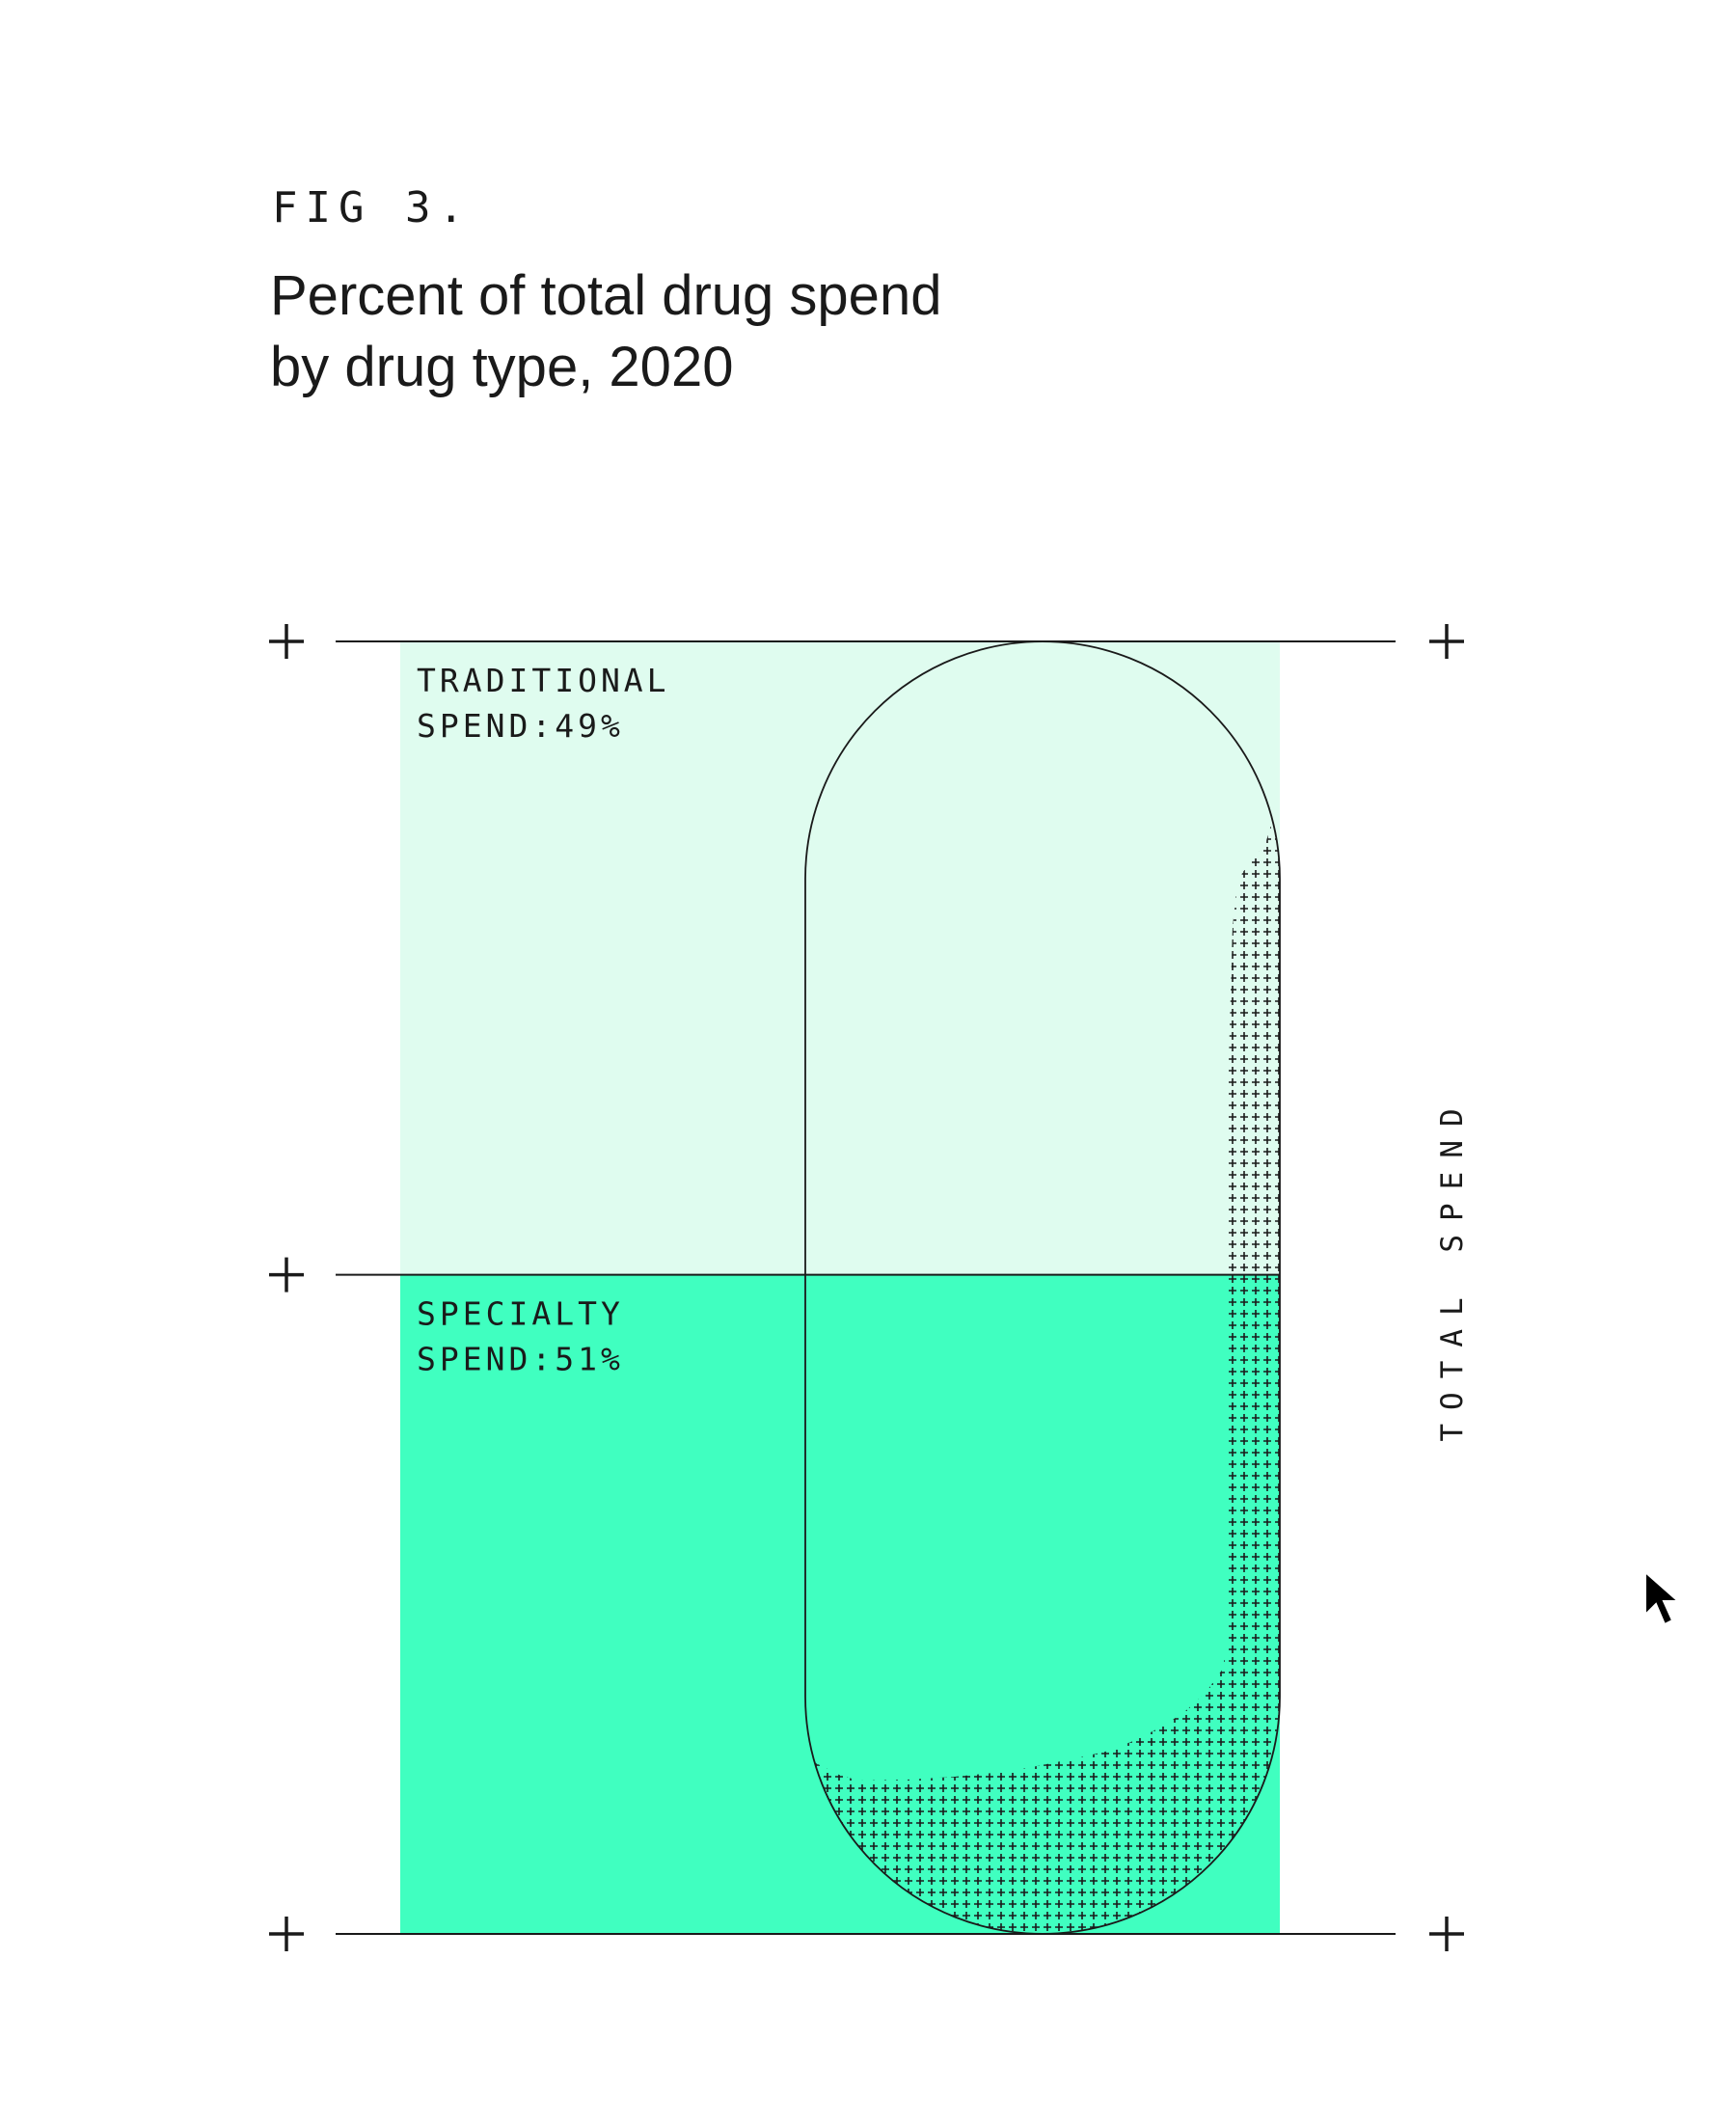  Describe the element at coordinates (520, 726) in the screenshot. I see `traditional-spend-label-line-2: SPEND:49%` at that location.